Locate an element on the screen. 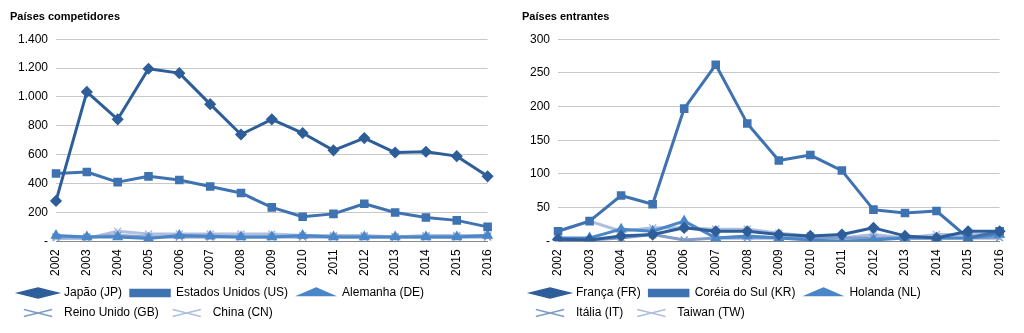 This screenshot has height=333, width=1024. y-tick-label: 800 is located at coordinates (38, 125).